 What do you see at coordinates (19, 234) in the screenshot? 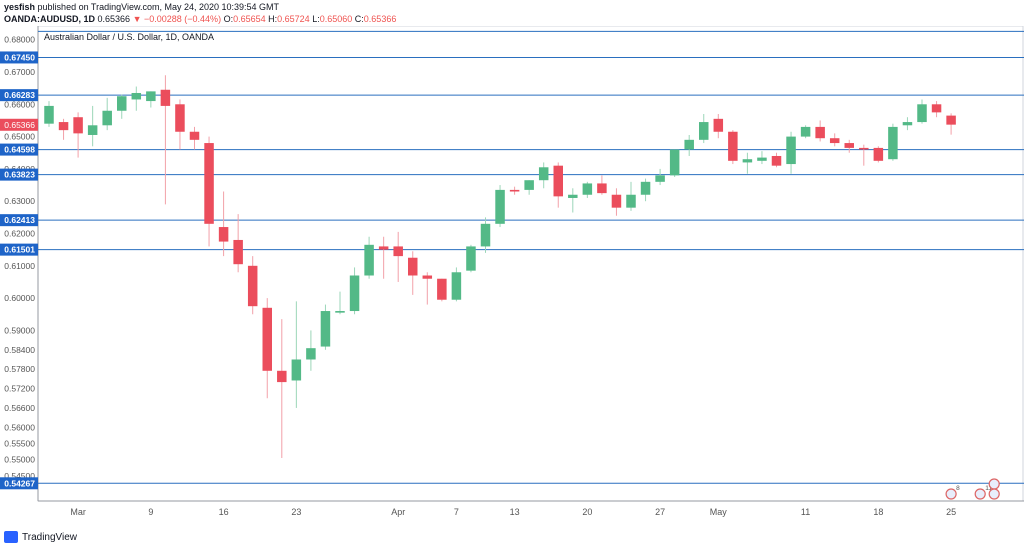
I see `y-tick-label: 0.62000` at bounding box center [19, 234].